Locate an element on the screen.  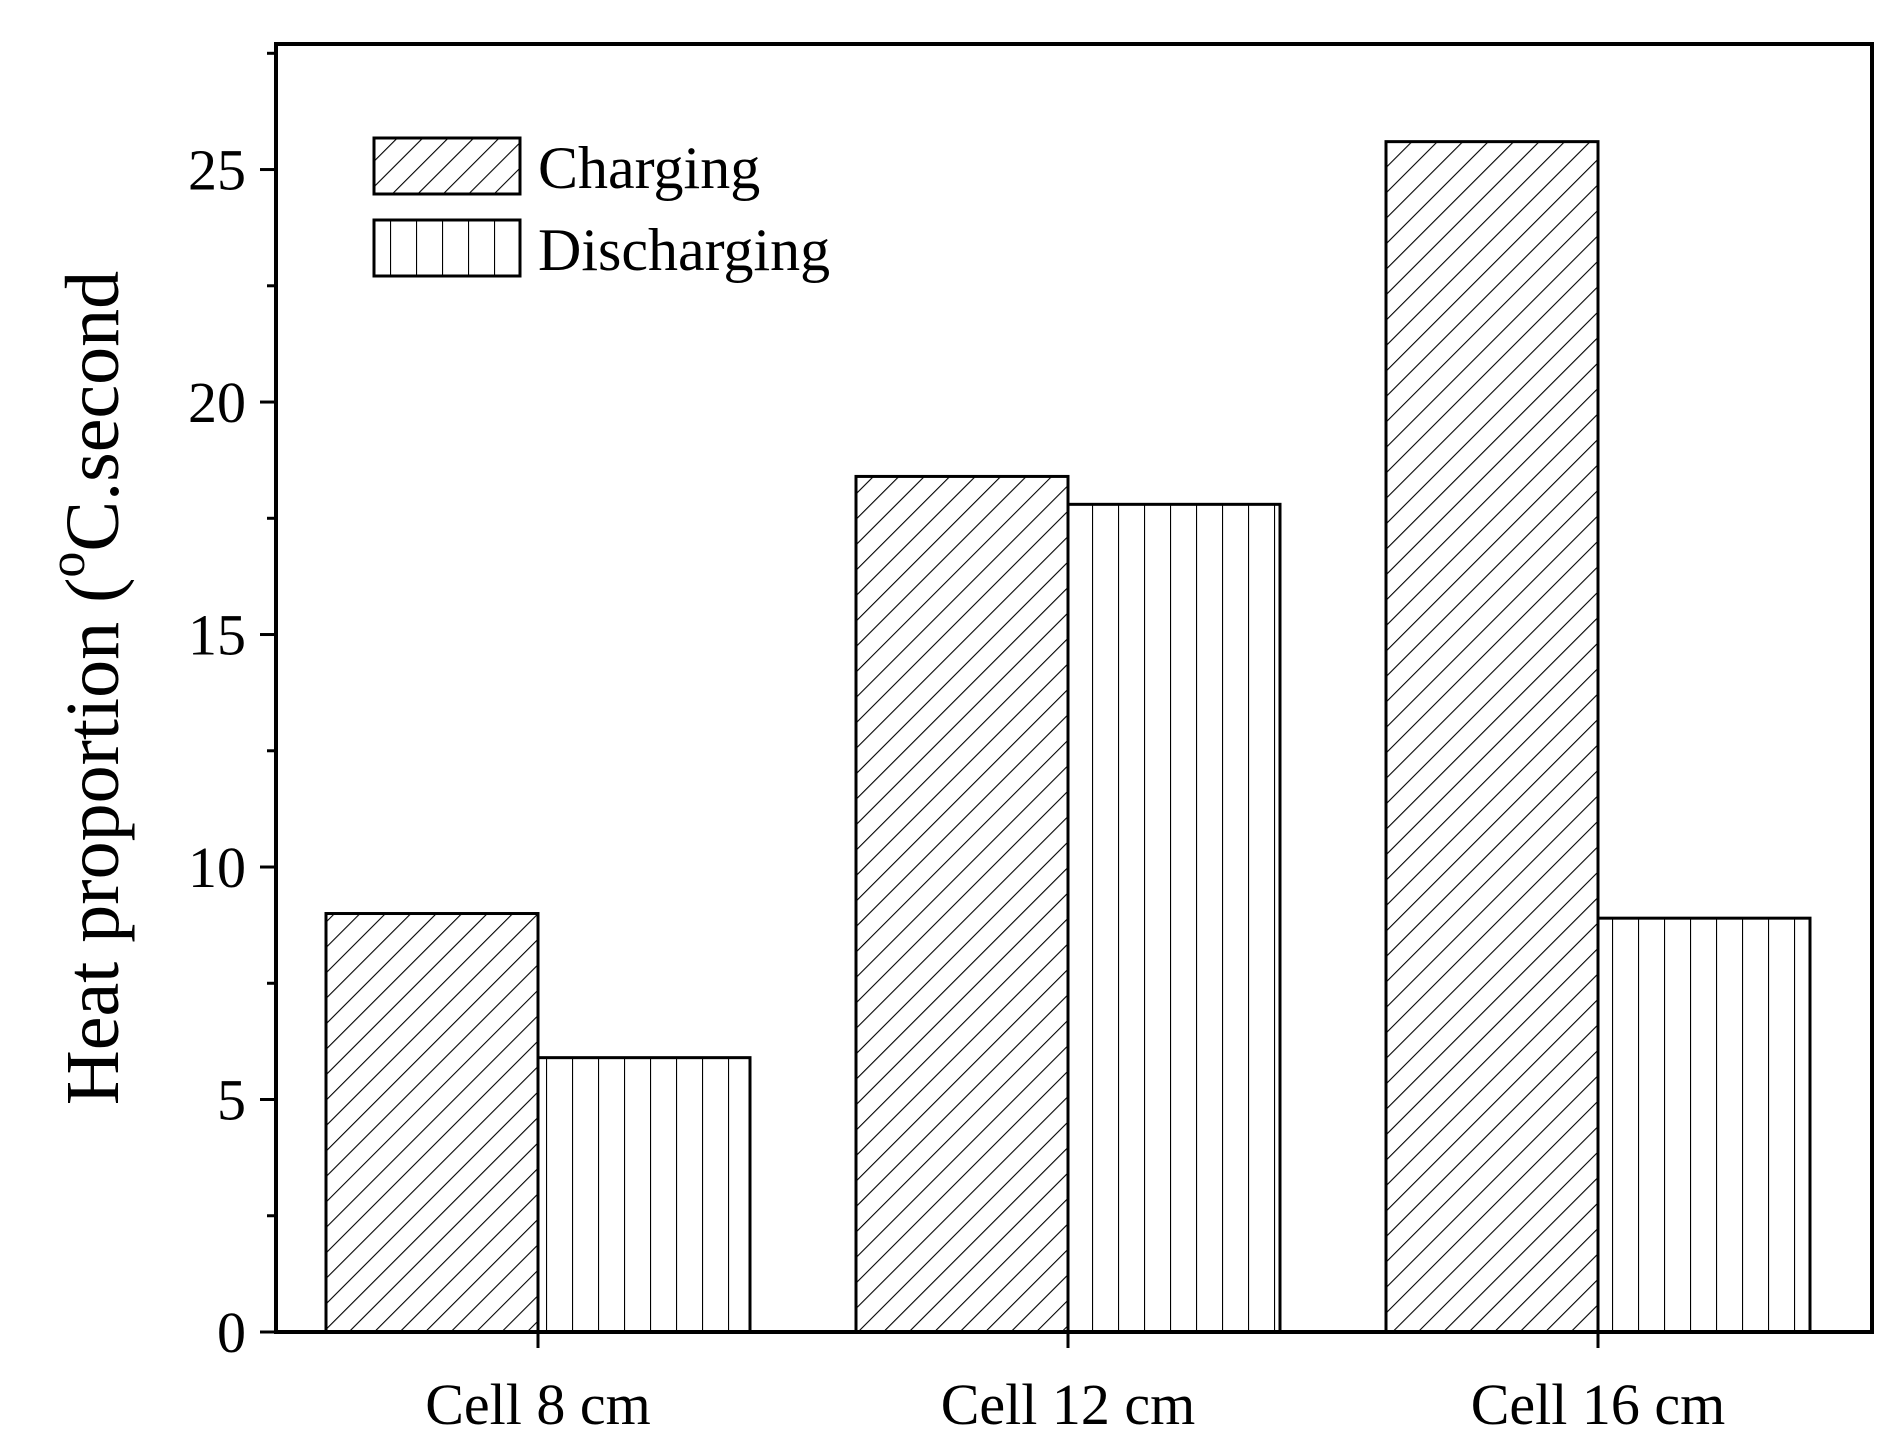
x-axis-ticks: Cell 8 cm Cell 12 cm Cell 16 cm is located at coordinates (1075, 1384).